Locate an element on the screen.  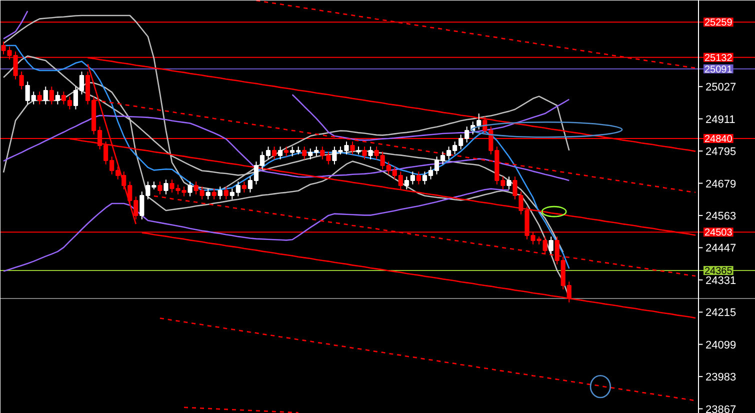
ref-line-label: 25132 is located at coordinates (718, 58).